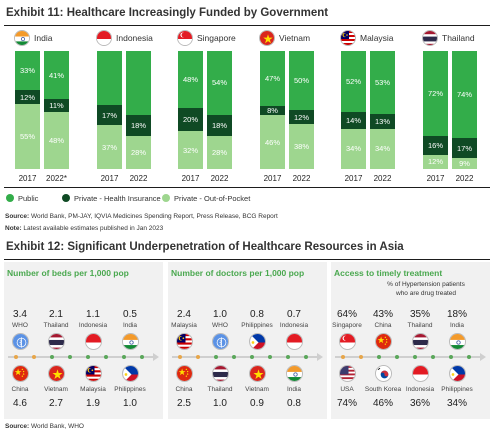  What do you see at coordinates (383, 389) in the screenshot?
I see `bottom-country-label: South Korea` at bounding box center [383, 389].